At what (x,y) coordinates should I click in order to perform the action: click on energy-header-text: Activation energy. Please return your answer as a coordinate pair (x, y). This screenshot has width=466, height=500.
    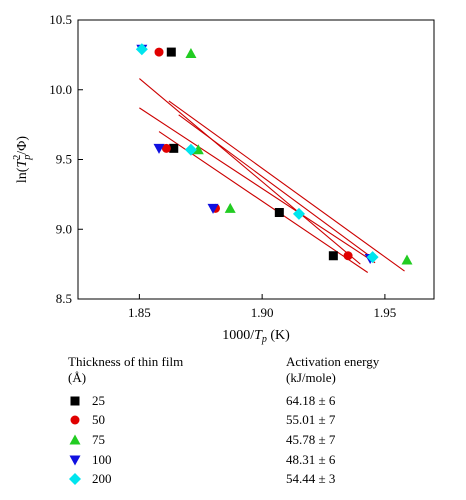
    Looking at the image, I should click on (333, 361).